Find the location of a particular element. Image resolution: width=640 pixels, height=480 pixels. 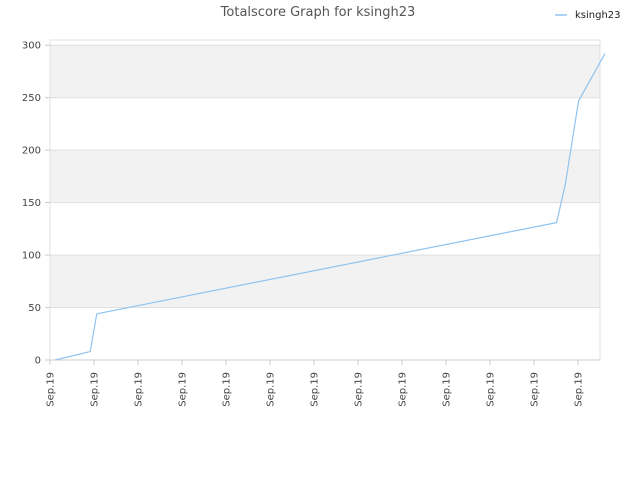

y-tick-label: 50 is located at coordinates (34, 308).